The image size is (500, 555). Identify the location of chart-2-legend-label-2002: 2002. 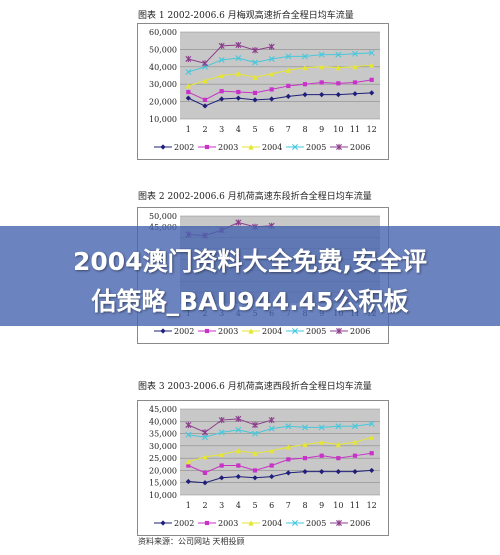
(184, 331).